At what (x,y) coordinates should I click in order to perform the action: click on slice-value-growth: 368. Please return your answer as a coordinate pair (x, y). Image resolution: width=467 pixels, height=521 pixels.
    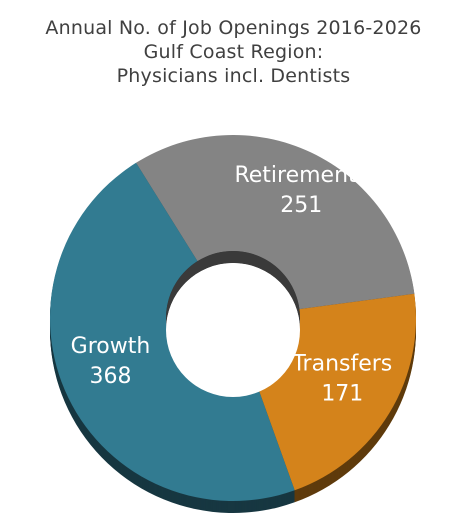
    Looking at the image, I should click on (110, 376).